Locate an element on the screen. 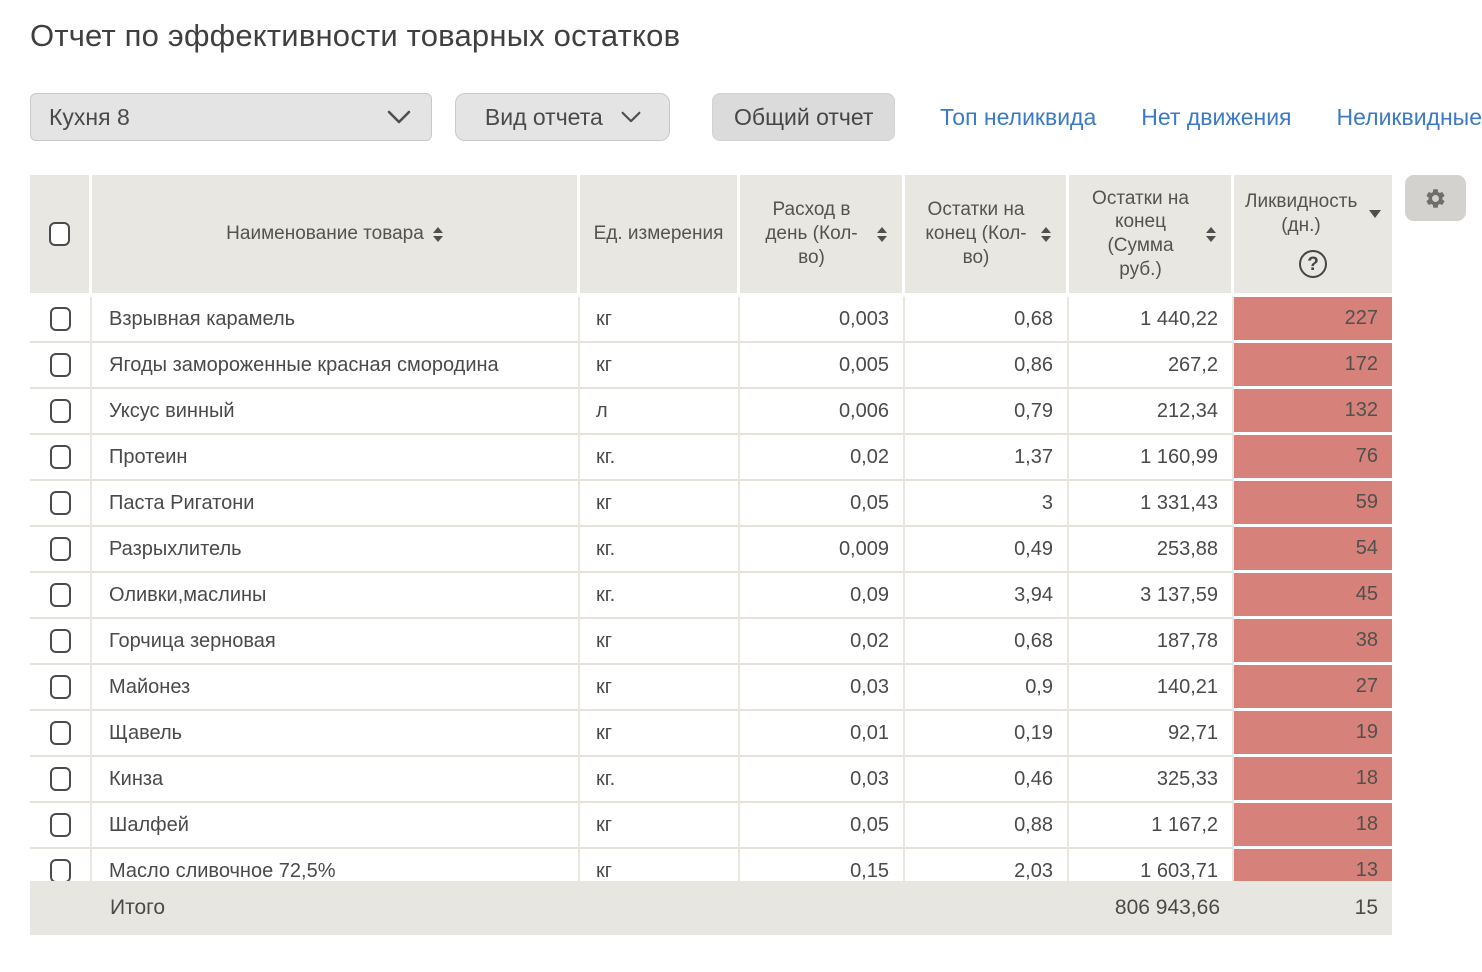 The height and width of the screenshot is (972, 1482). report-type-button: Вид отчета is located at coordinates (563, 117).